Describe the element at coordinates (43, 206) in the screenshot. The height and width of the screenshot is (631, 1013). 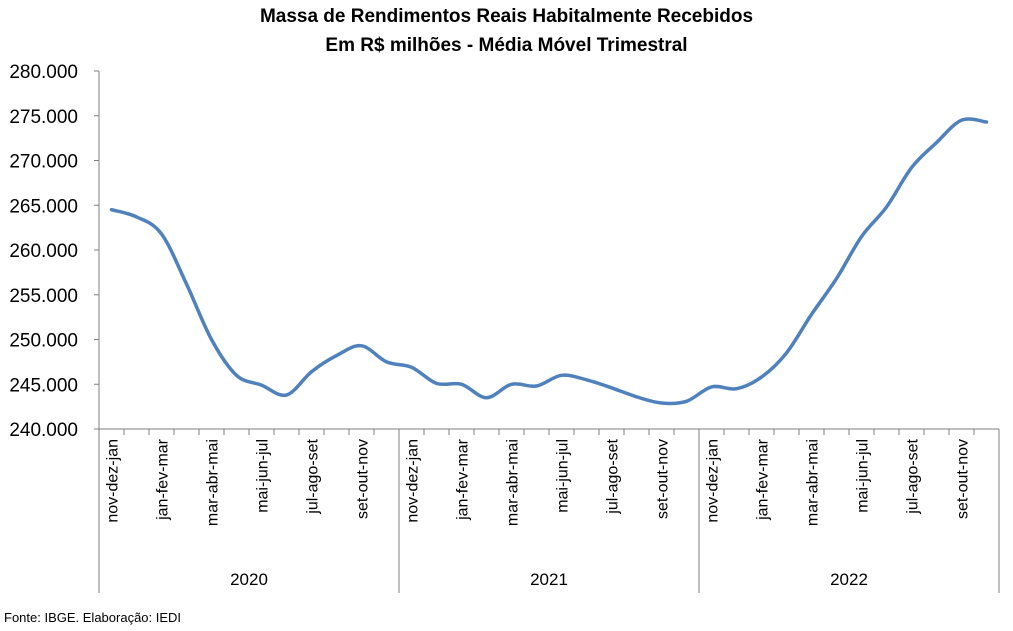
I see `y-tick-label: 265.000` at that location.